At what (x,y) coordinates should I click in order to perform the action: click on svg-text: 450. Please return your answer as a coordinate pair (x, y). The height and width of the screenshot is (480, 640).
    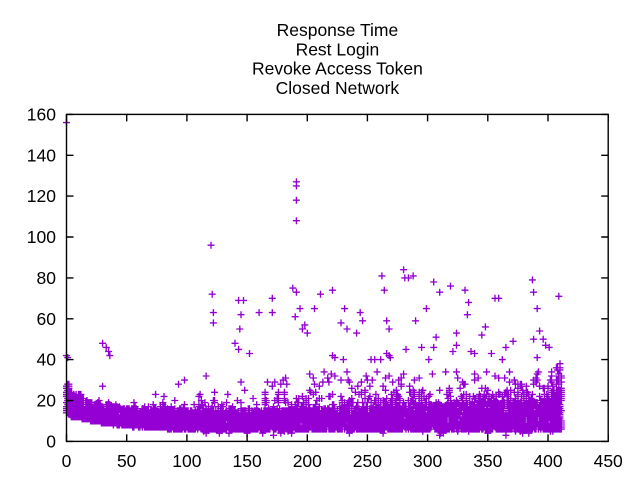
    Looking at the image, I should click on (608, 461).